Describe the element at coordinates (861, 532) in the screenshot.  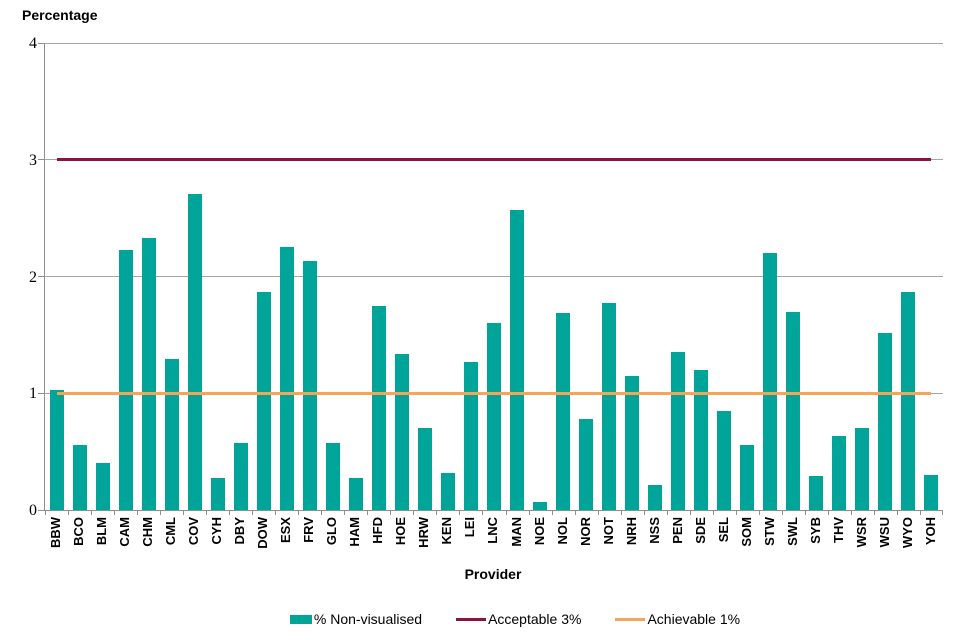
I see `x-tick-label-text: WSR` at that location.